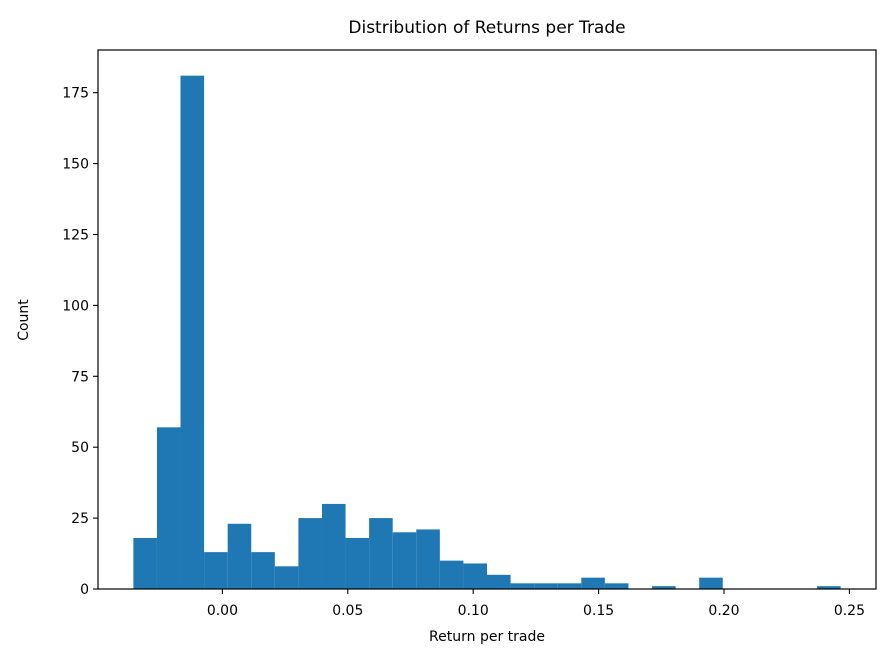 The height and width of the screenshot is (672, 896). What do you see at coordinates (347, 611) in the screenshot?
I see `x-tick-label: 0.05` at bounding box center [347, 611].